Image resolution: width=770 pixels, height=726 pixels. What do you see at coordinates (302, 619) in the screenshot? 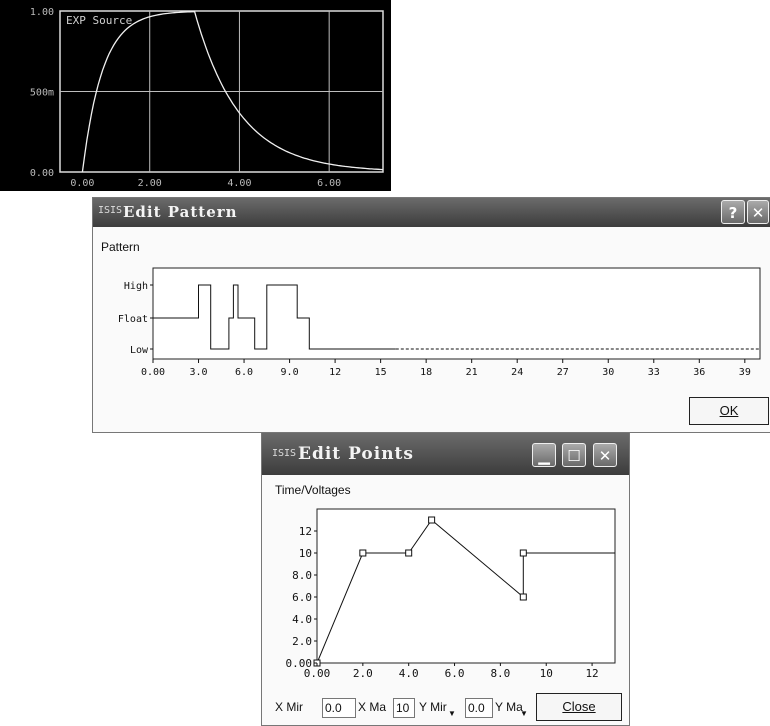
I see `points-y-tick-label: 4.0` at bounding box center [302, 619].